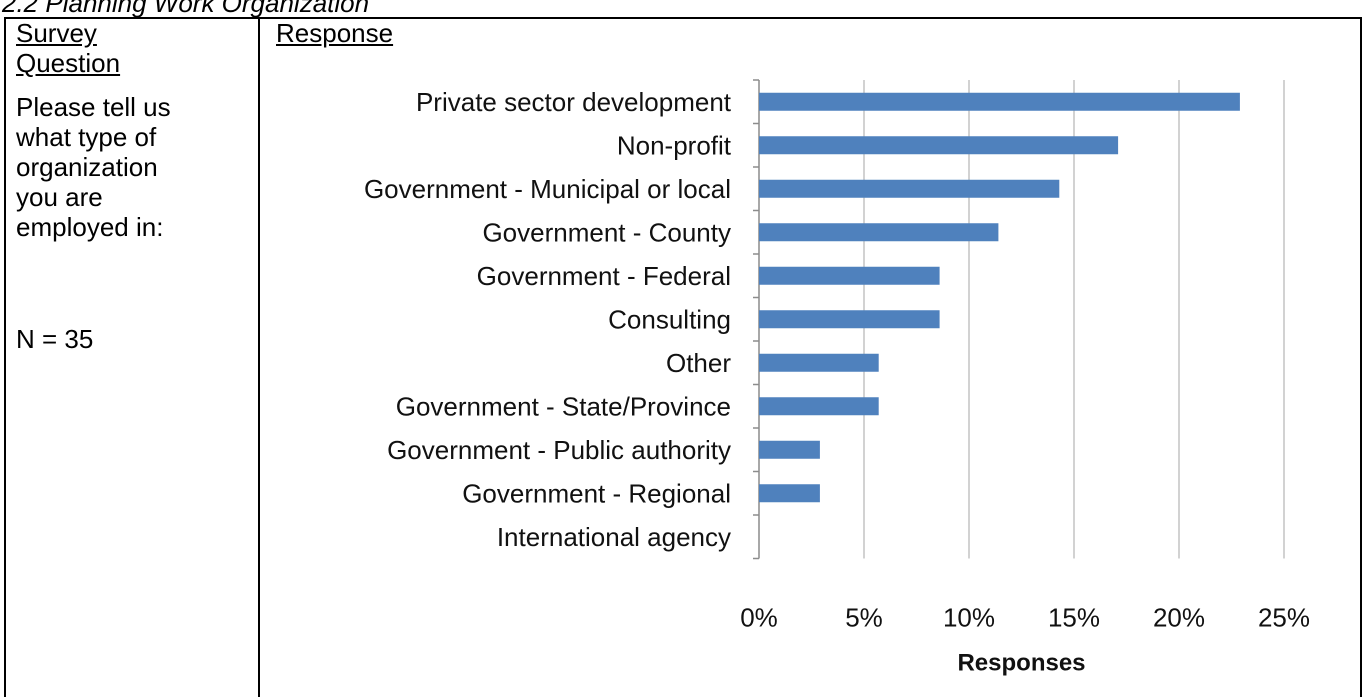 This screenshot has height=697, width=1364. I want to click on response-header: Response, so click(335, 33).